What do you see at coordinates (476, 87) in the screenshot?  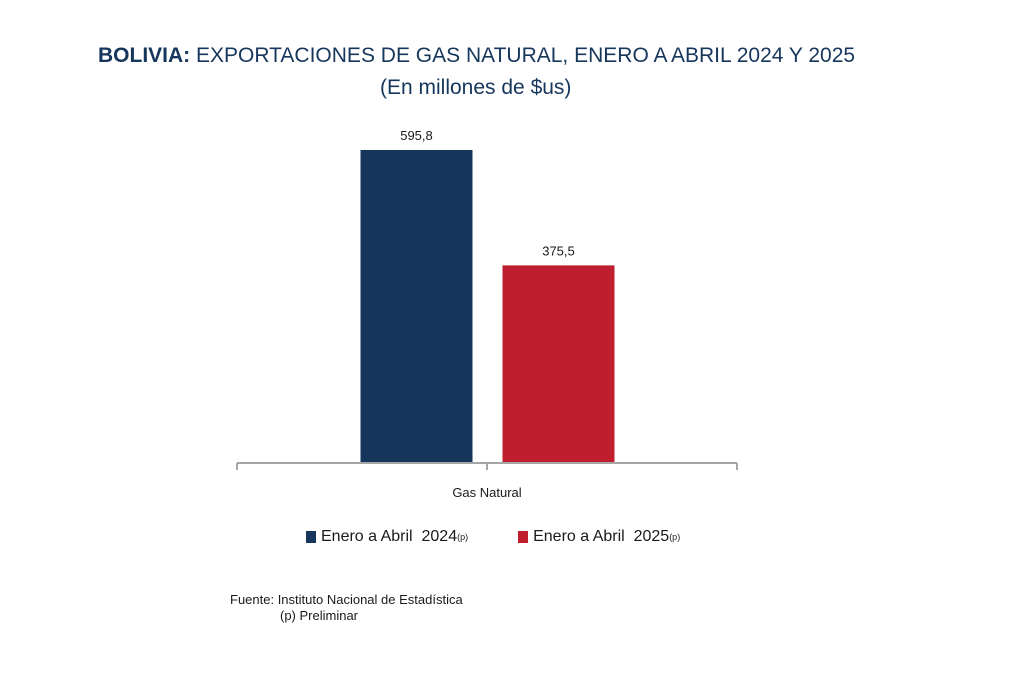 I see `chart-subtitle: (En millones de $us)` at bounding box center [476, 87].